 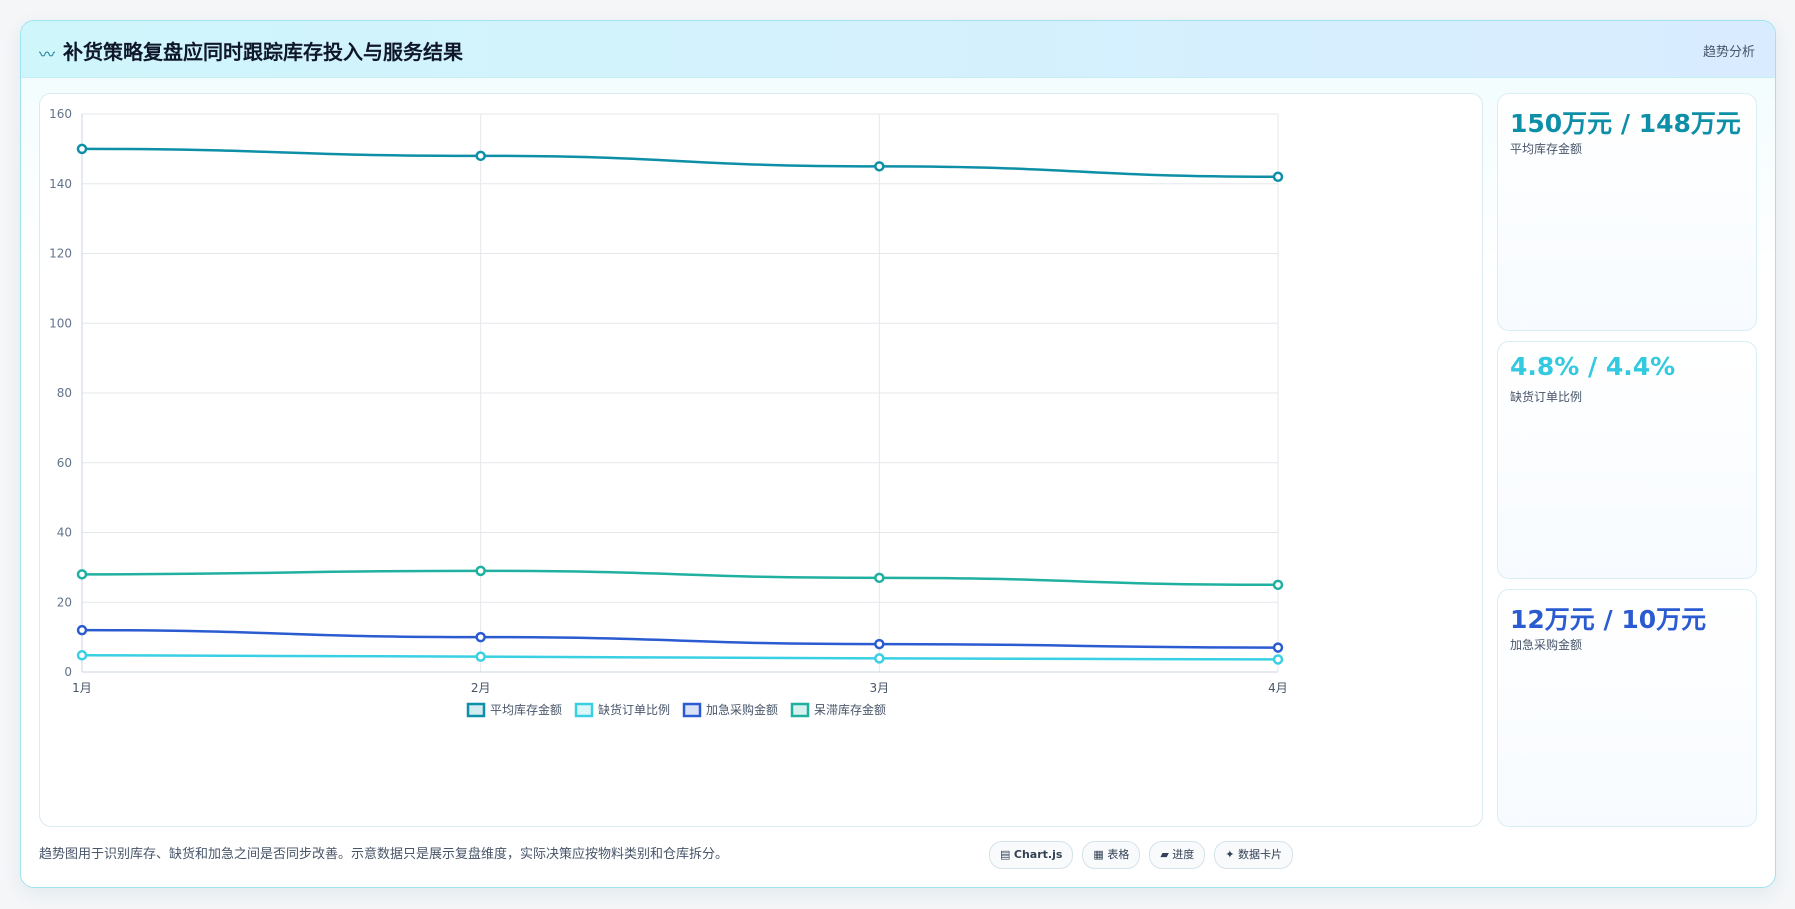 What do you see at coordinates (64, 533) in the screenshot?
I see `y-tick-label: 40` at bounding box center [64, 533].